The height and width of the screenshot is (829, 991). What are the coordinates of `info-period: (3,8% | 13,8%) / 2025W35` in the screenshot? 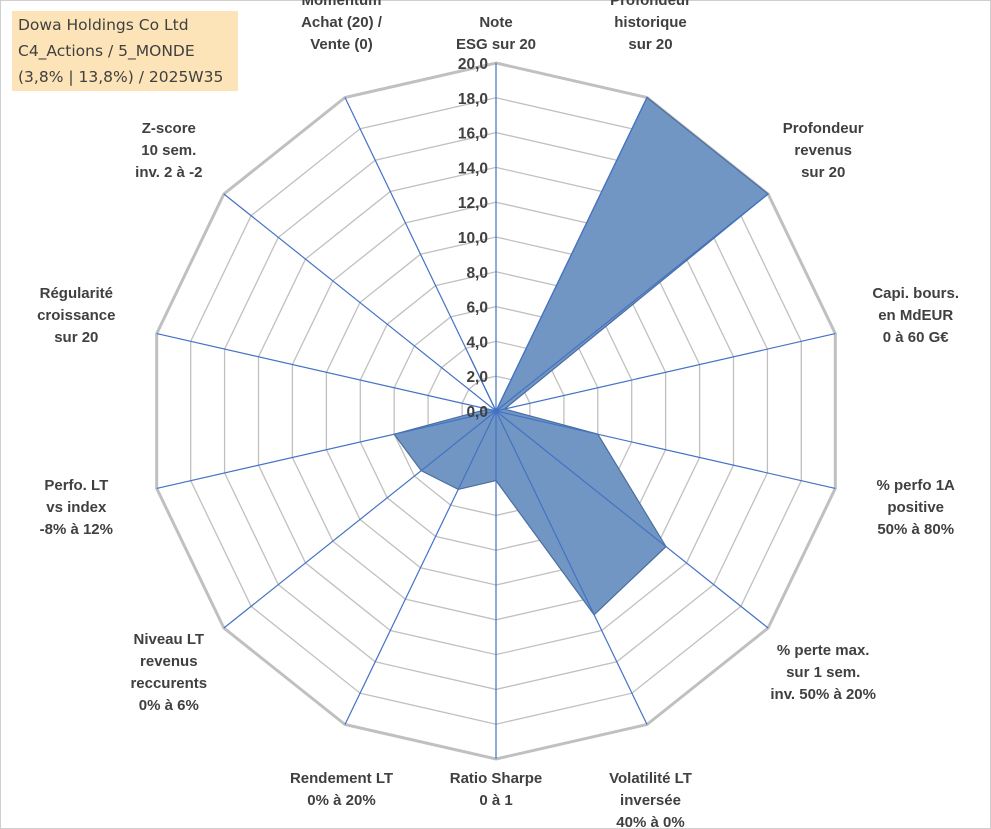 It's located at (121, 77).